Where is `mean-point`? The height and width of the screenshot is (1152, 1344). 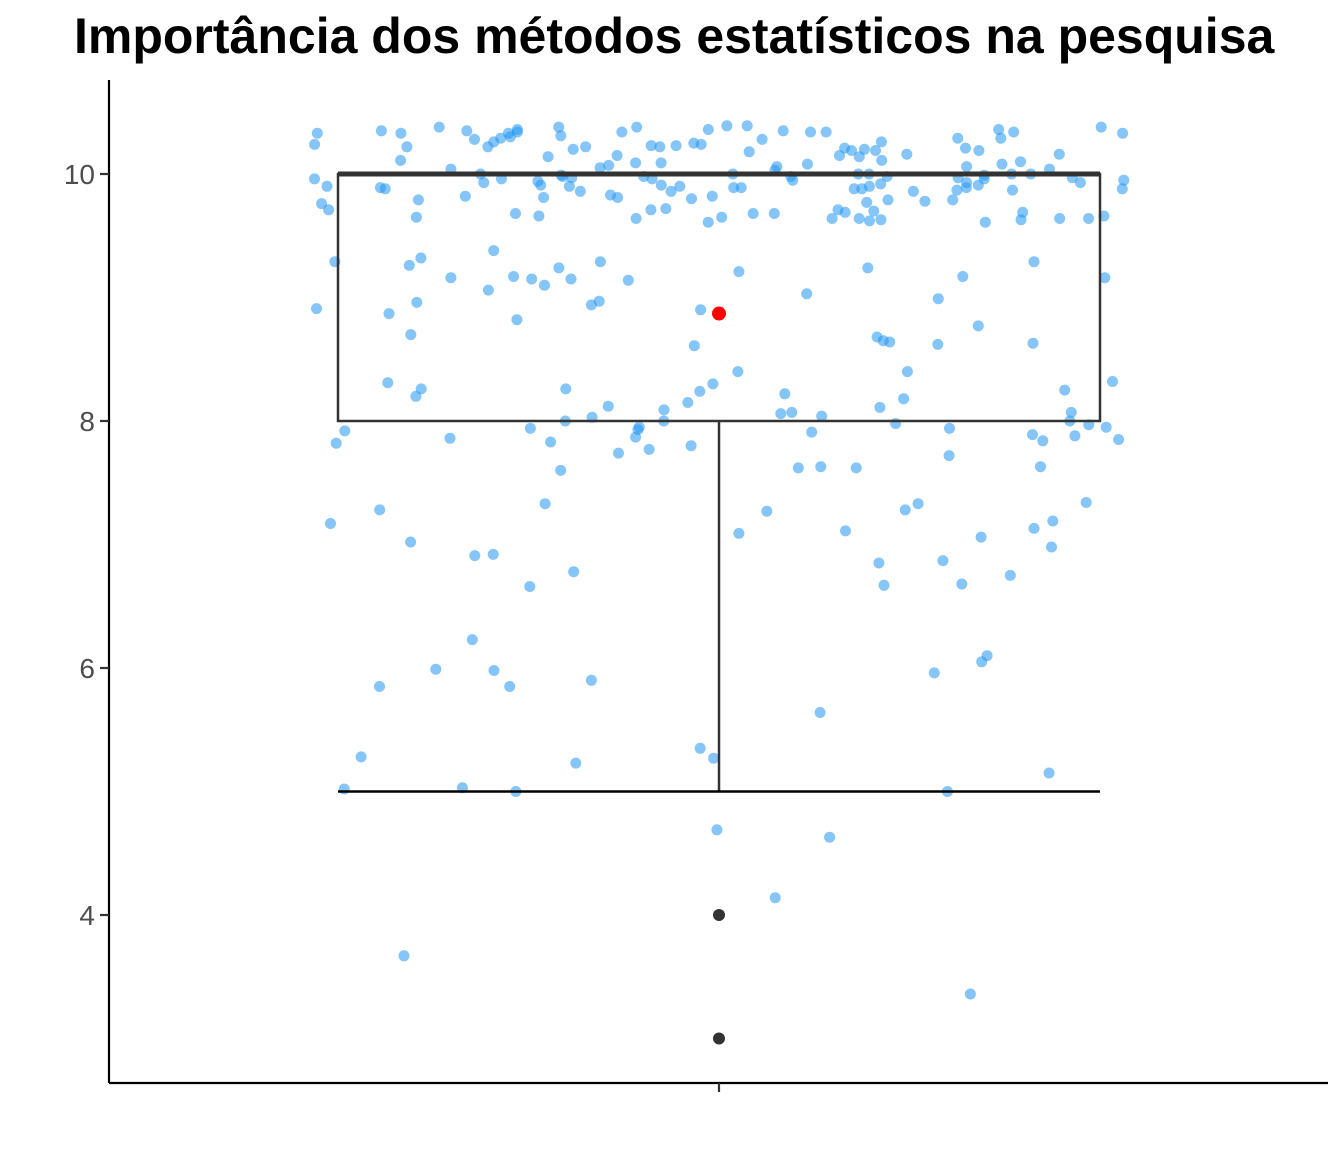
mean-point is located at coordinates (719, 313).